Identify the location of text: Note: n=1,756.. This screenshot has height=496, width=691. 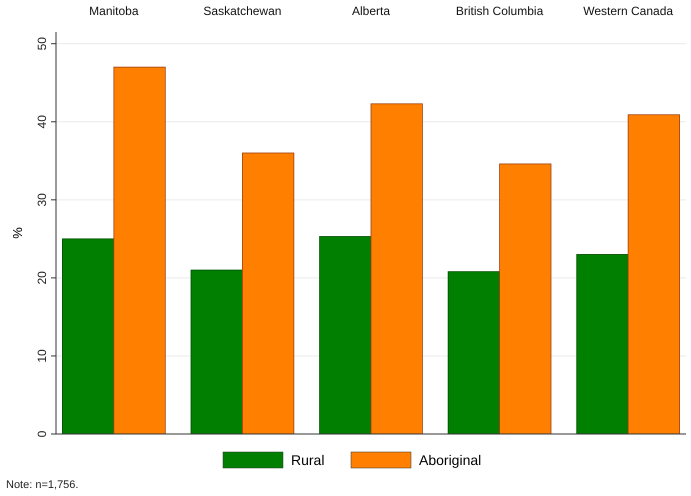
(42, 485).